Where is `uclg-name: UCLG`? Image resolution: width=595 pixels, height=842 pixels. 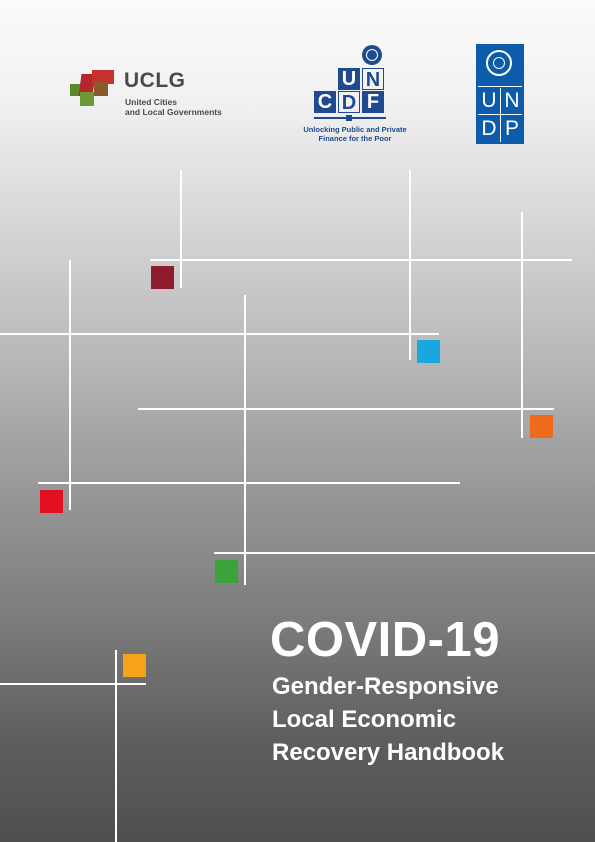
uclg-name: UCLG is located at coordinates (155, 80).